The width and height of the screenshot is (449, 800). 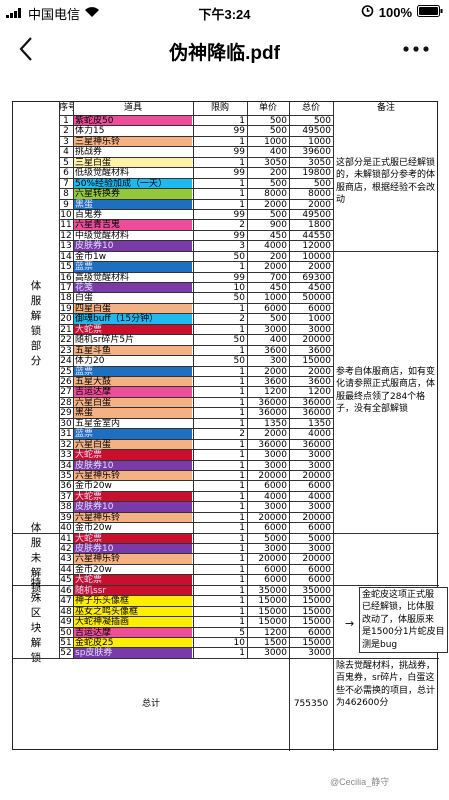 What do you see at coordinates (89, 214) in the screenshot?
I see `item-name: 百鬼券` at bounding box center [89, 214].